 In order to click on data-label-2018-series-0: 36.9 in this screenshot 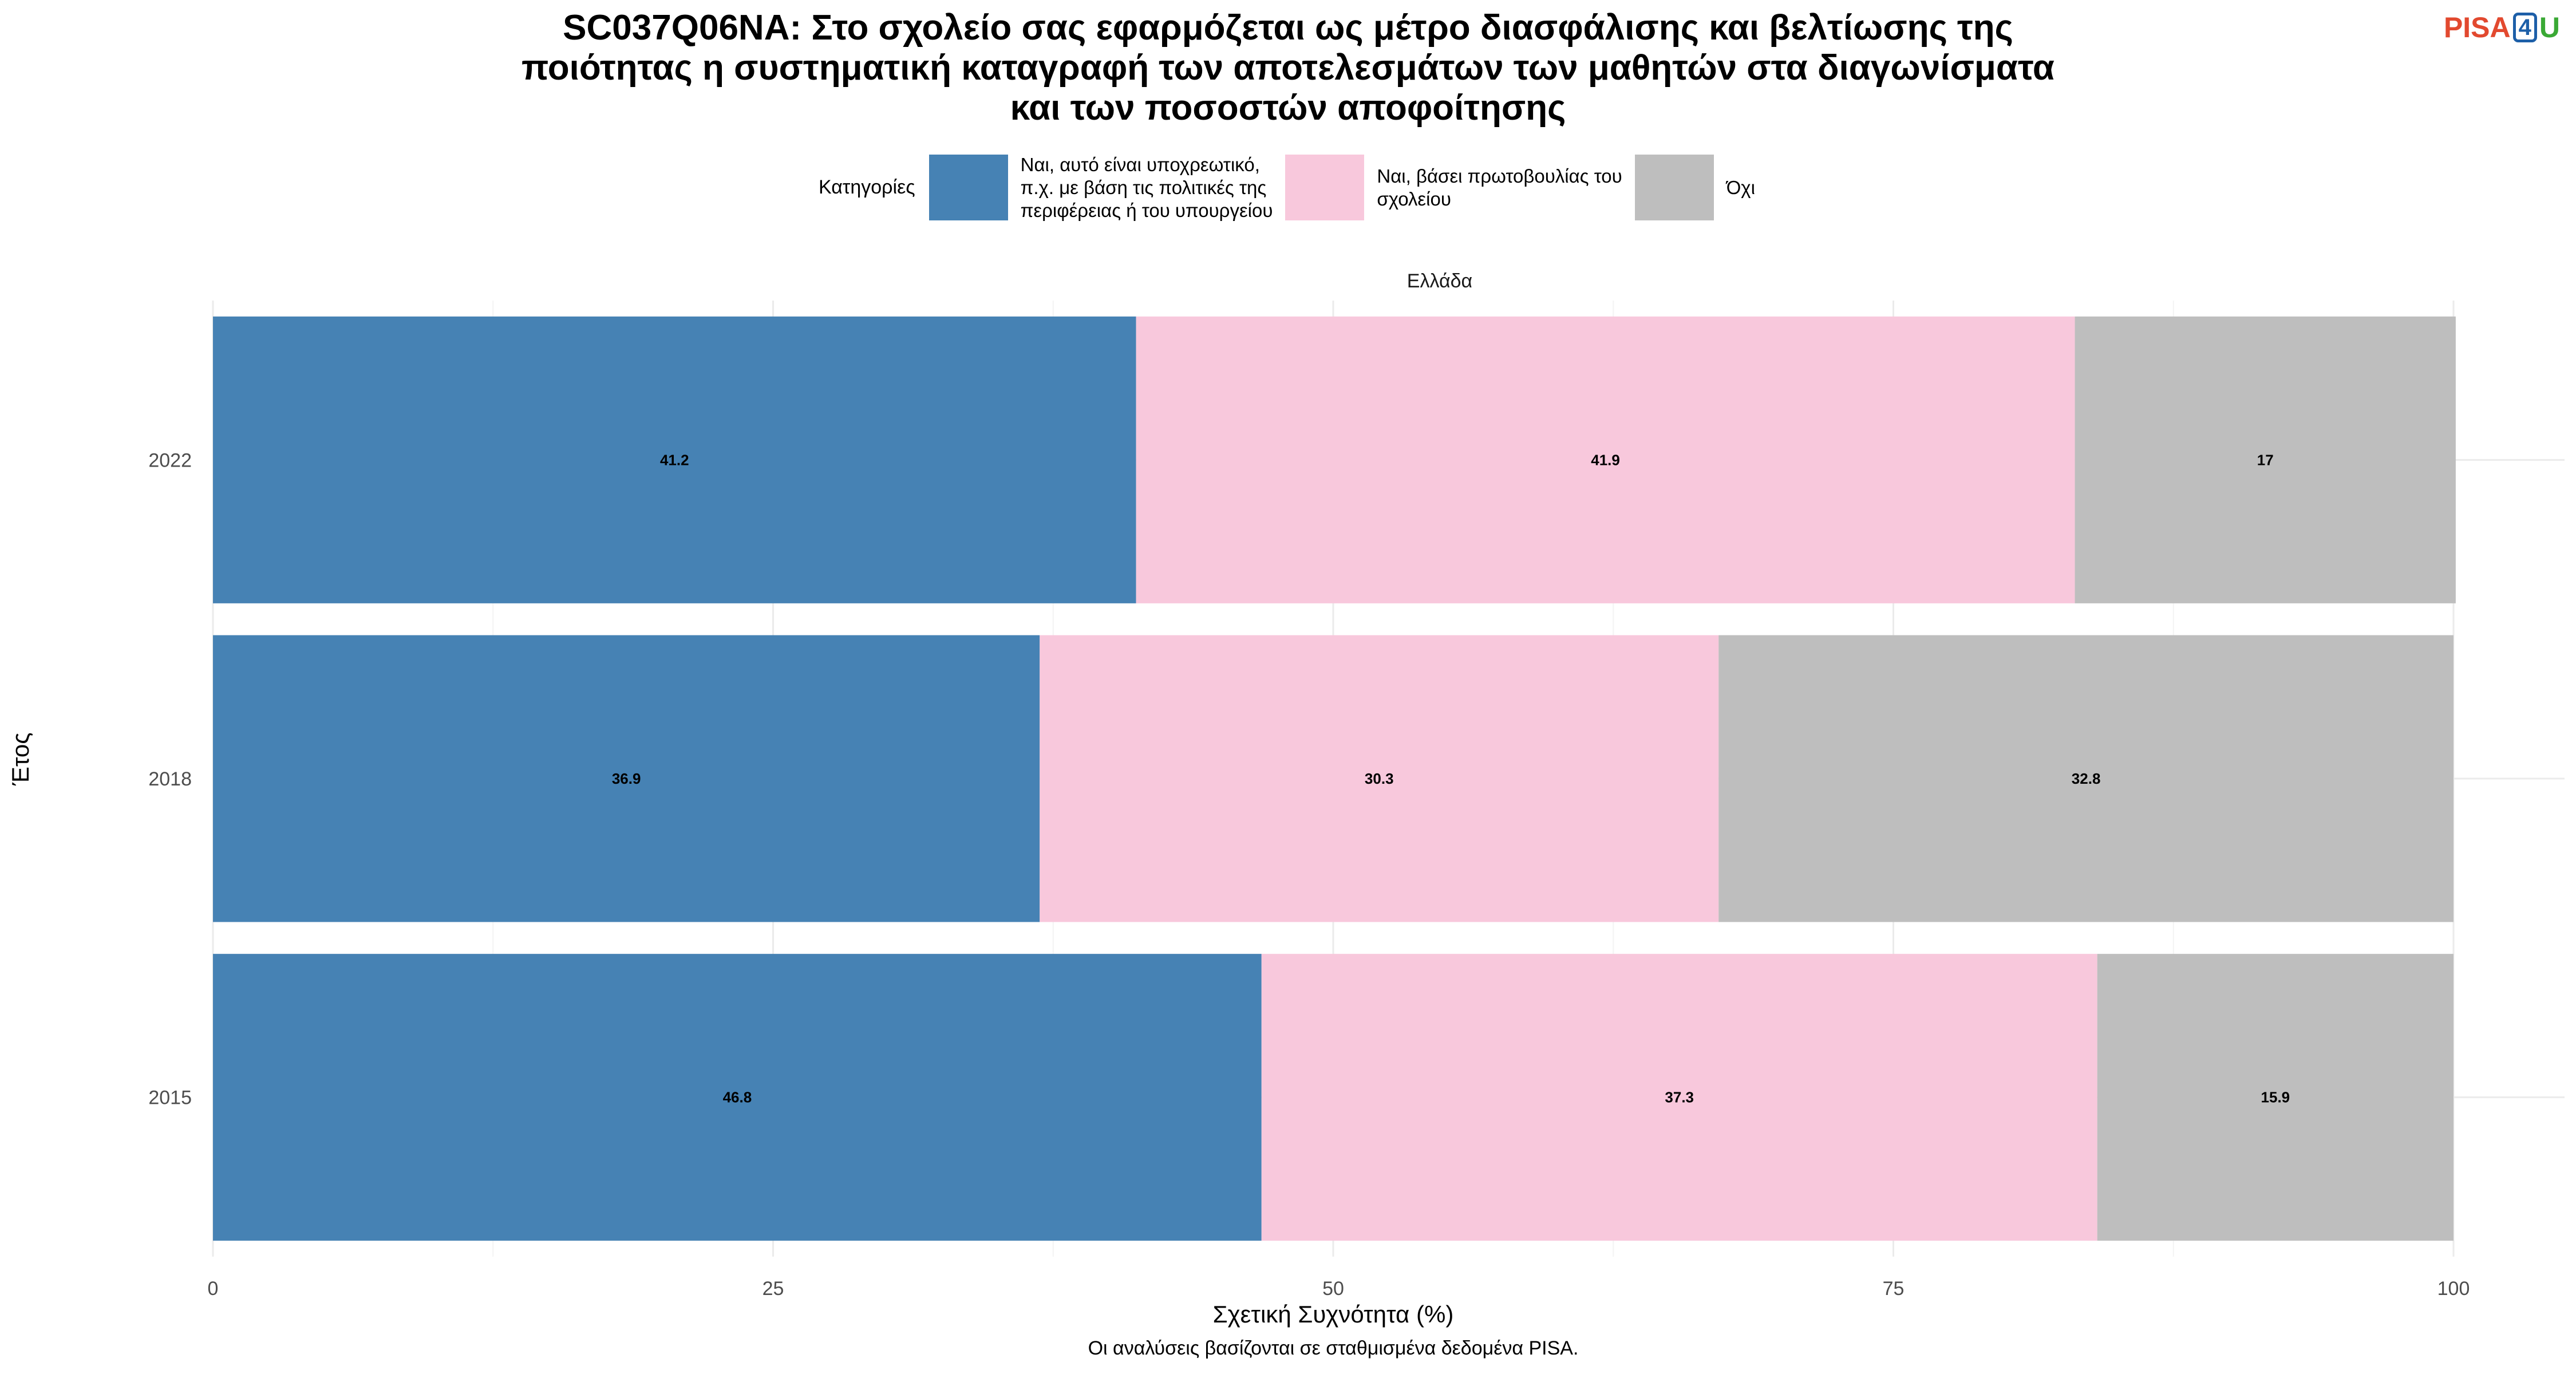, I will do `click(626, 778)`.